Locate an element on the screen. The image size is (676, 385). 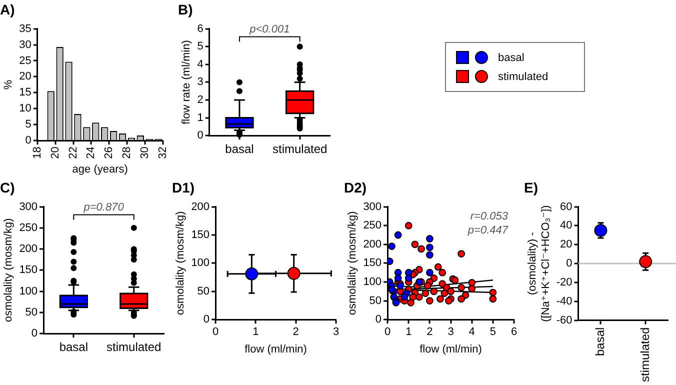
y-tick-label: 40 is located at coordinates (566, 226).